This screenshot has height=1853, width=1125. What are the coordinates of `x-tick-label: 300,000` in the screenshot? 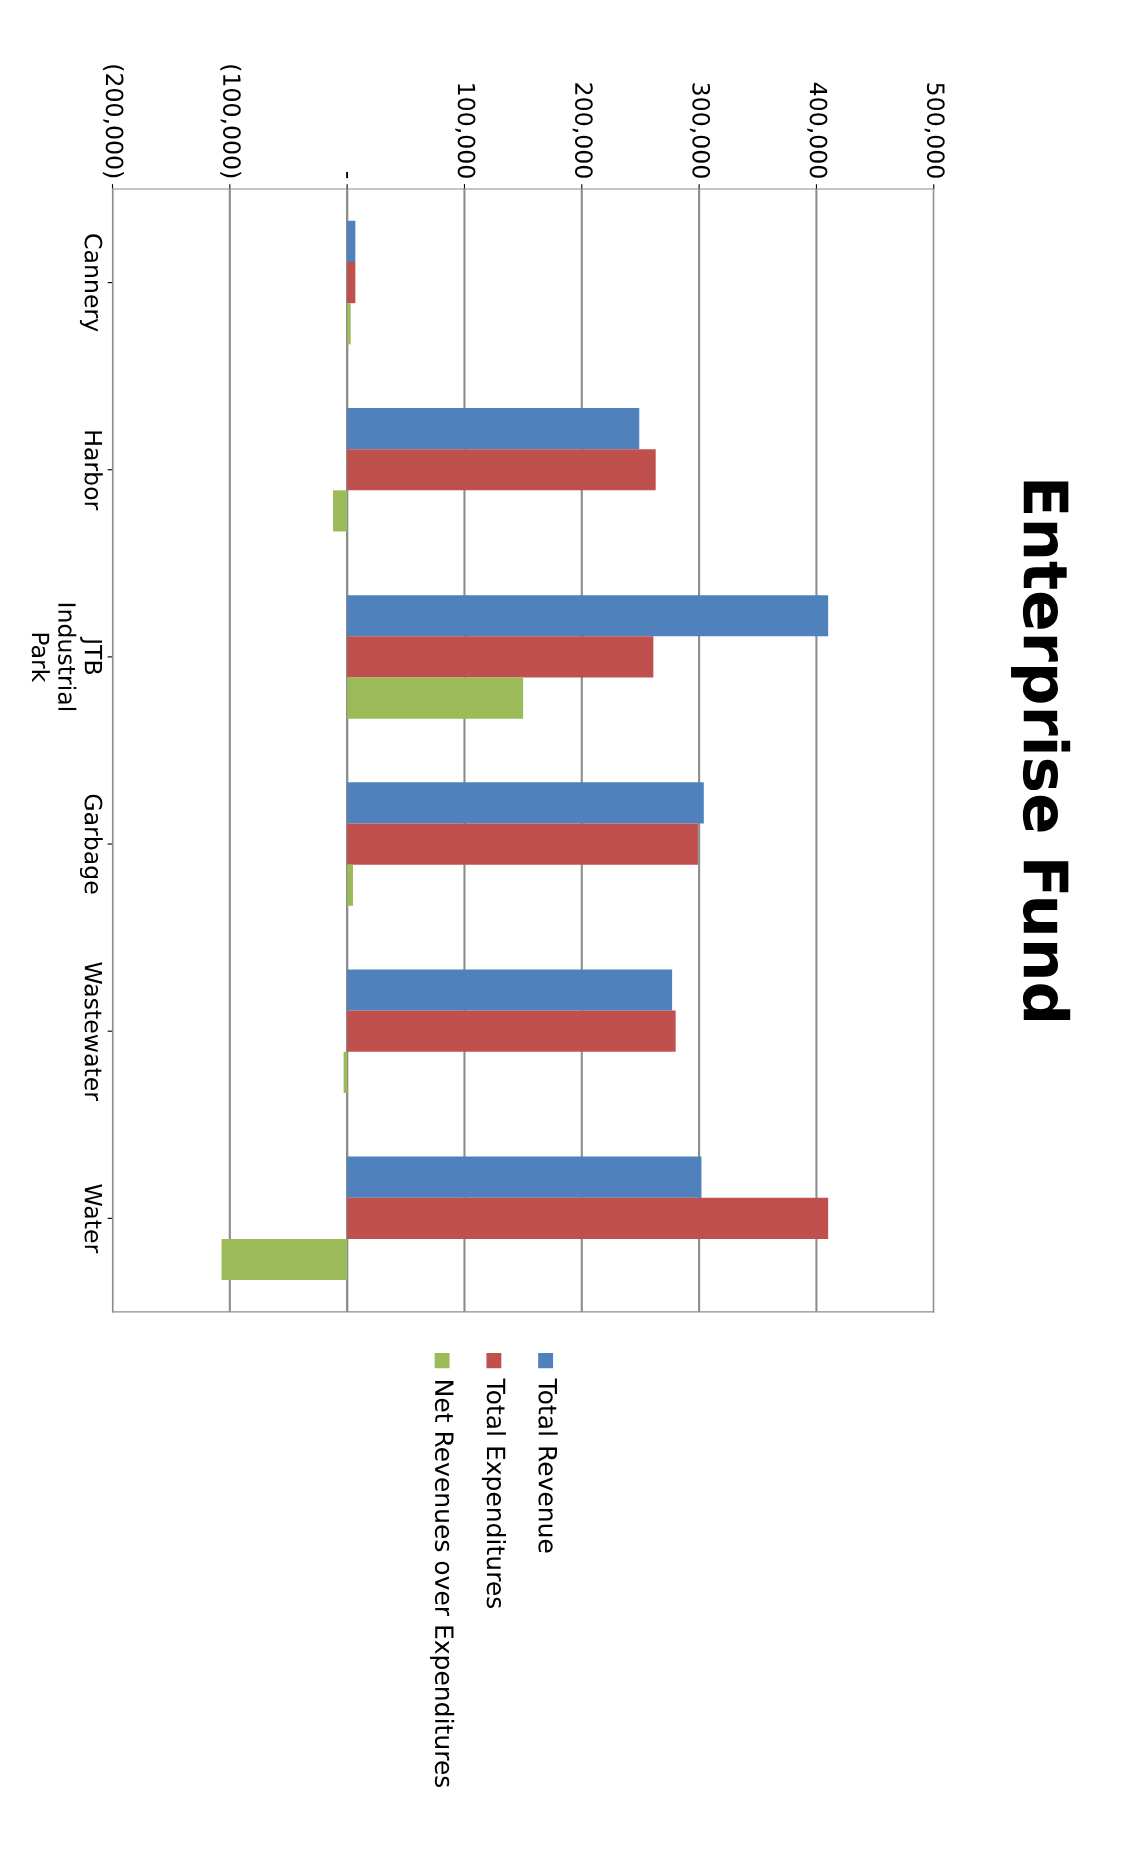 It's located at (700, 130).